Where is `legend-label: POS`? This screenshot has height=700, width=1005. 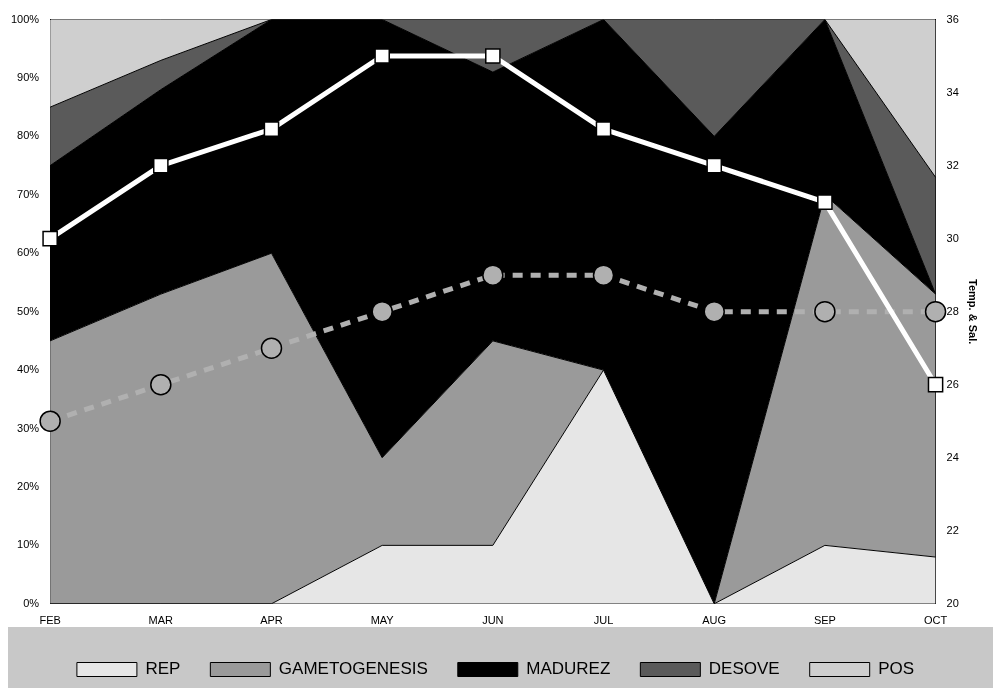
legend-label: POS is located at coordinates (896, 669).